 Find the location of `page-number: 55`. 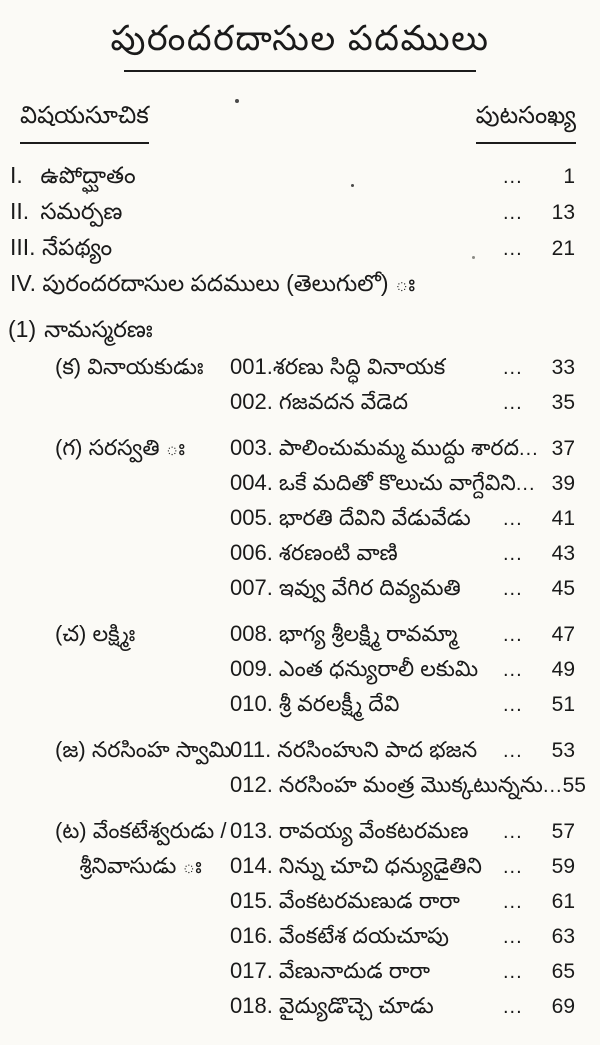

page-number: 55 is located at coordinates (574, 785).